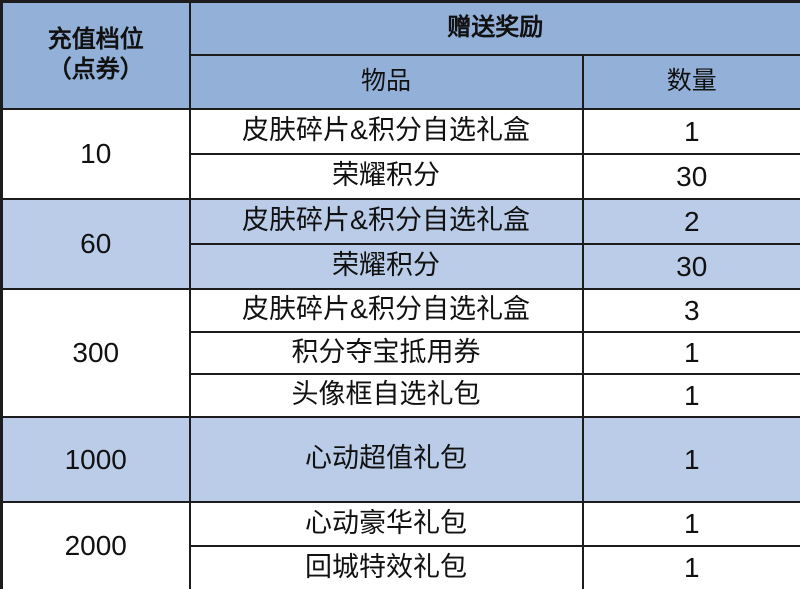 The width and height of the screenshot is (800, 589). Describe the element at coordinates (95, 40) in the screenshot. I see `recharge-tier-header-line1: 充值档位` at that location.